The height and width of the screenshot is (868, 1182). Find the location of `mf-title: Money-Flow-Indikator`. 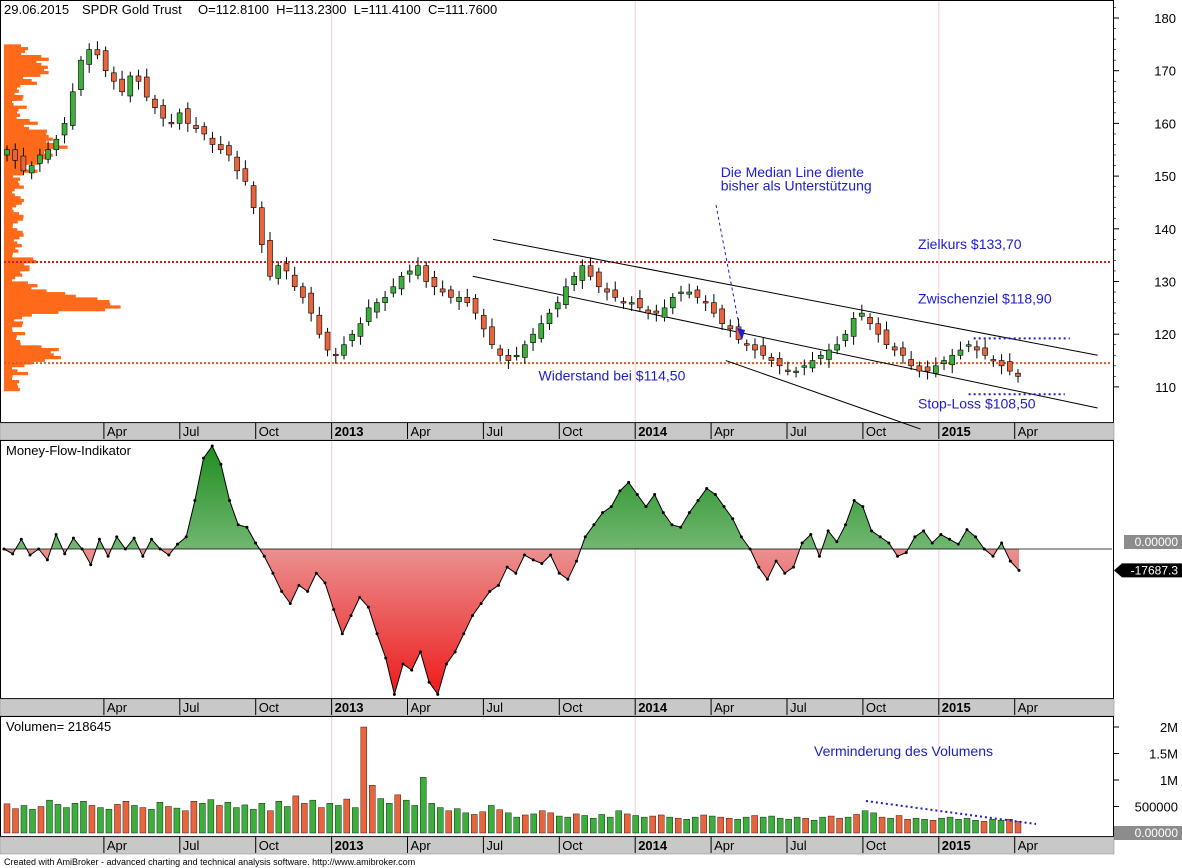

mf-title: Money-Flow-Indikator is located at coordinates (69, 450).